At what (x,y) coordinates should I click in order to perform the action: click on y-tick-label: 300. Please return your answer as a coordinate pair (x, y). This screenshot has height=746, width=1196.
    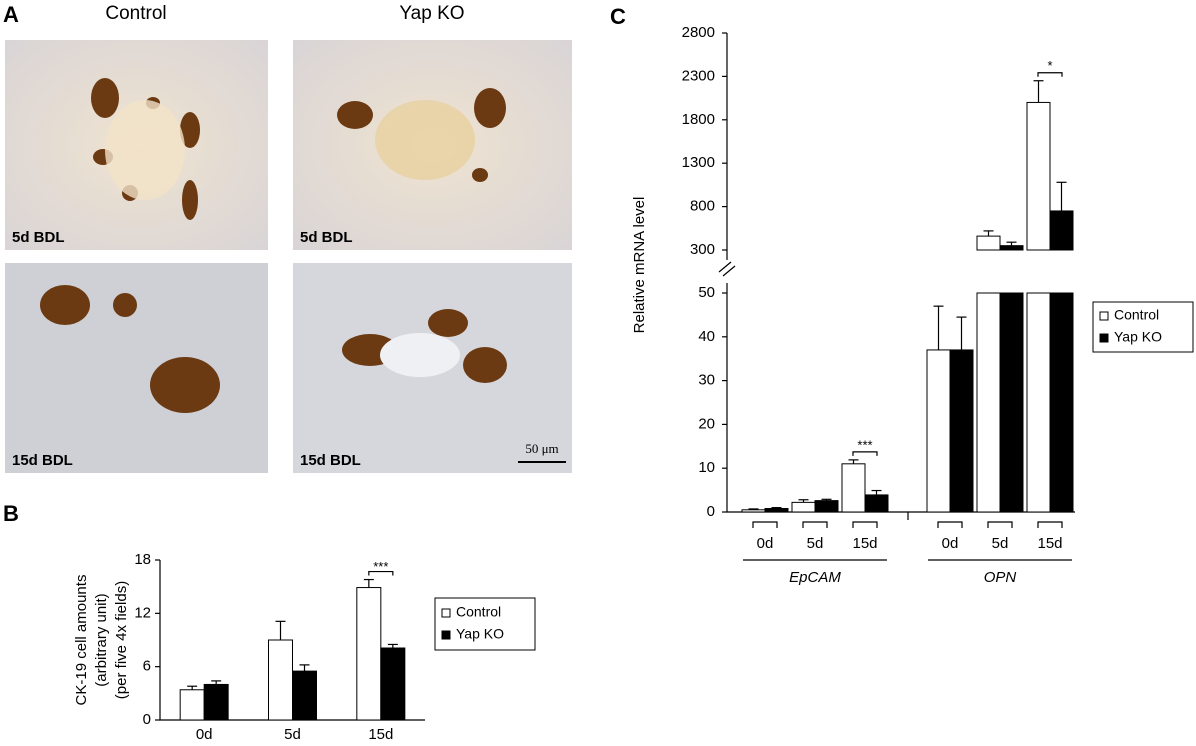
    Looking at the image, I should click on (702, 249).